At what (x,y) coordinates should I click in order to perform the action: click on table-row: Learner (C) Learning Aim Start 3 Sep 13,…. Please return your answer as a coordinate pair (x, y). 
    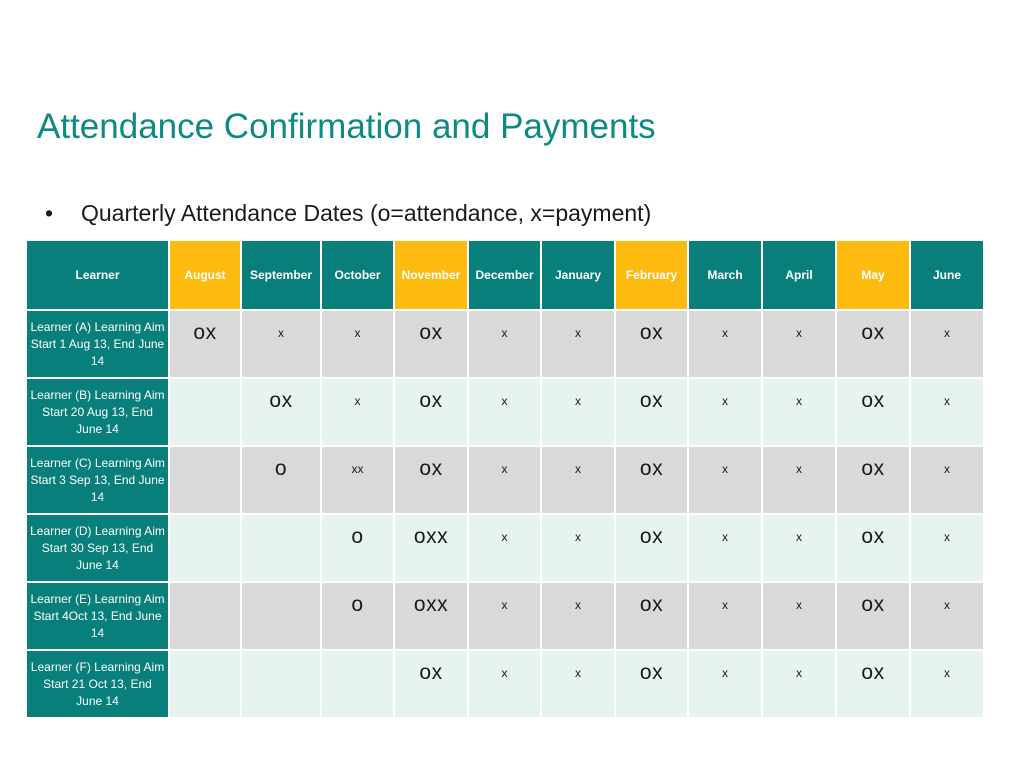
    Looking at the image, I should click on (505, 480).